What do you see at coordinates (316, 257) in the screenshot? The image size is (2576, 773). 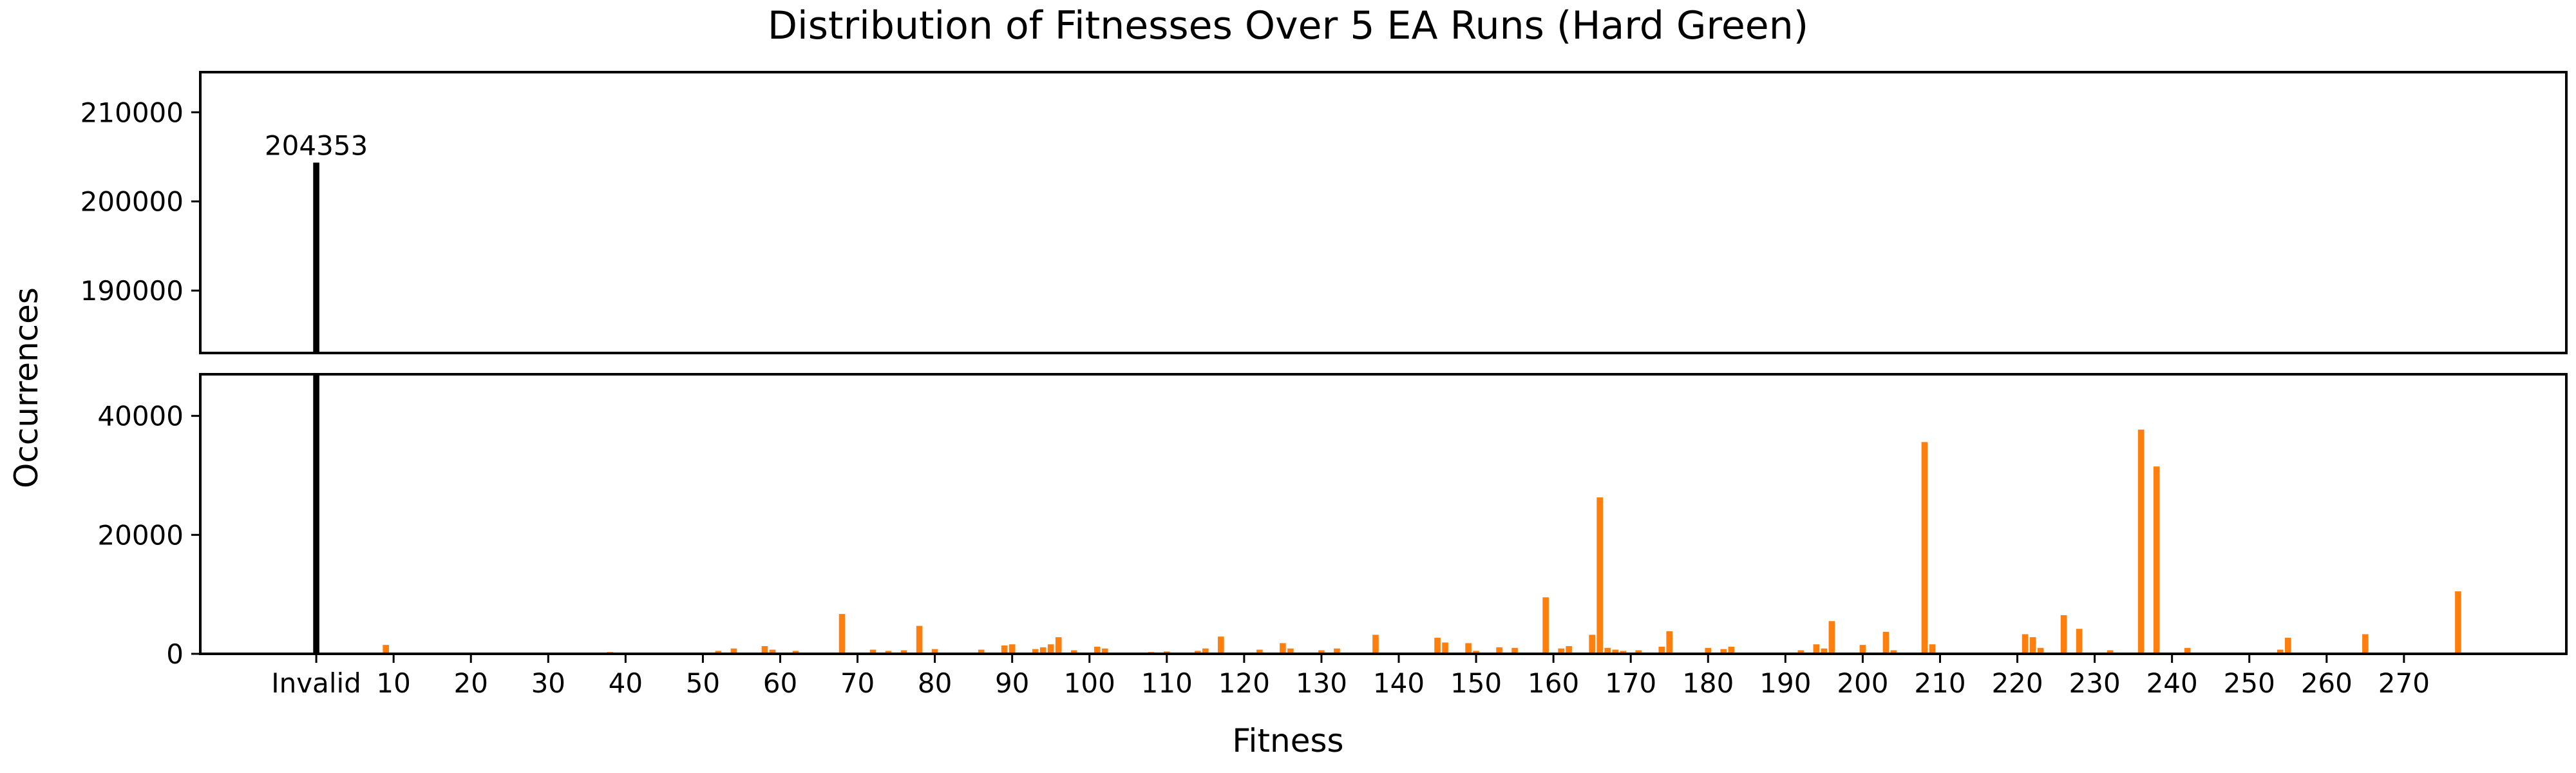 I see `invalid-bar-top` at bounding box center [316, 257].